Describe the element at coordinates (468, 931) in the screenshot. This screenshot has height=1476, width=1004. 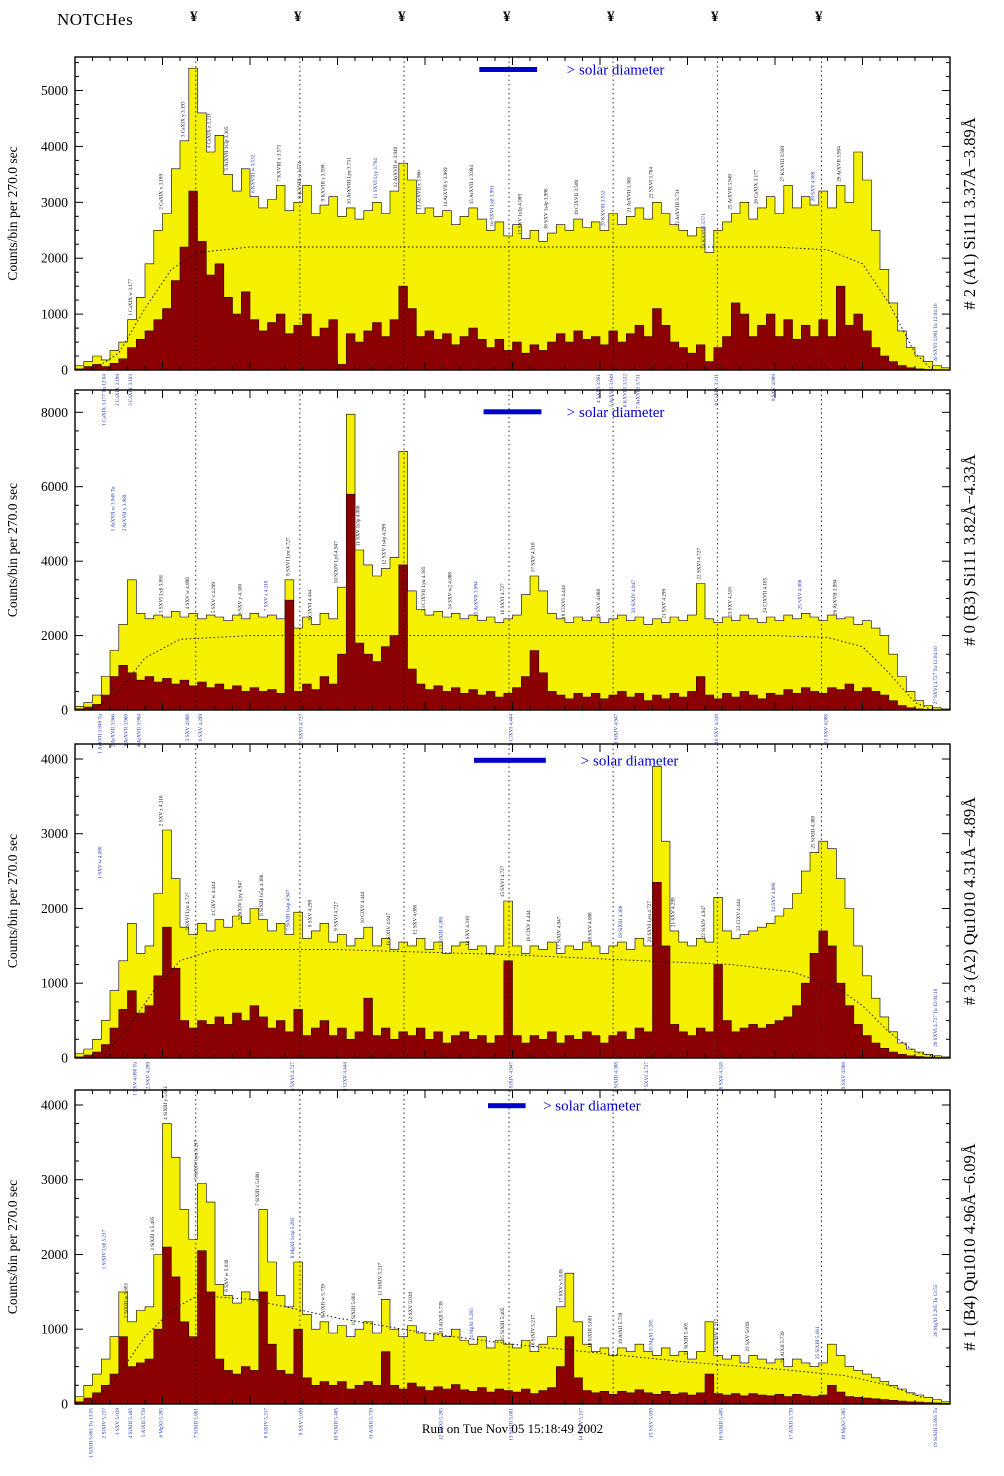
I see `line-annotation: 14 SXV 4.318` at that location.